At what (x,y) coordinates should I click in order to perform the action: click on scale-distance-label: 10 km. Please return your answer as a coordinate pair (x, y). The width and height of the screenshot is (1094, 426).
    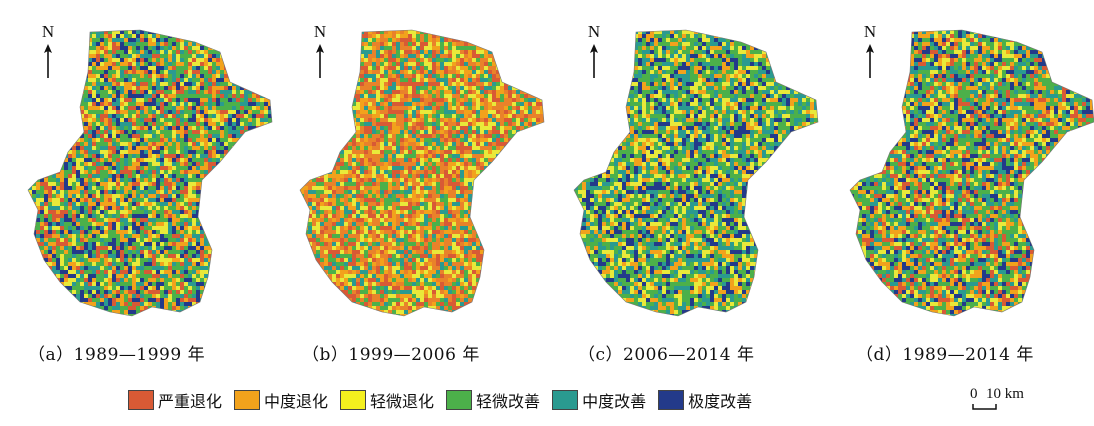
    Looking at the image, I should click on (1005, 394).